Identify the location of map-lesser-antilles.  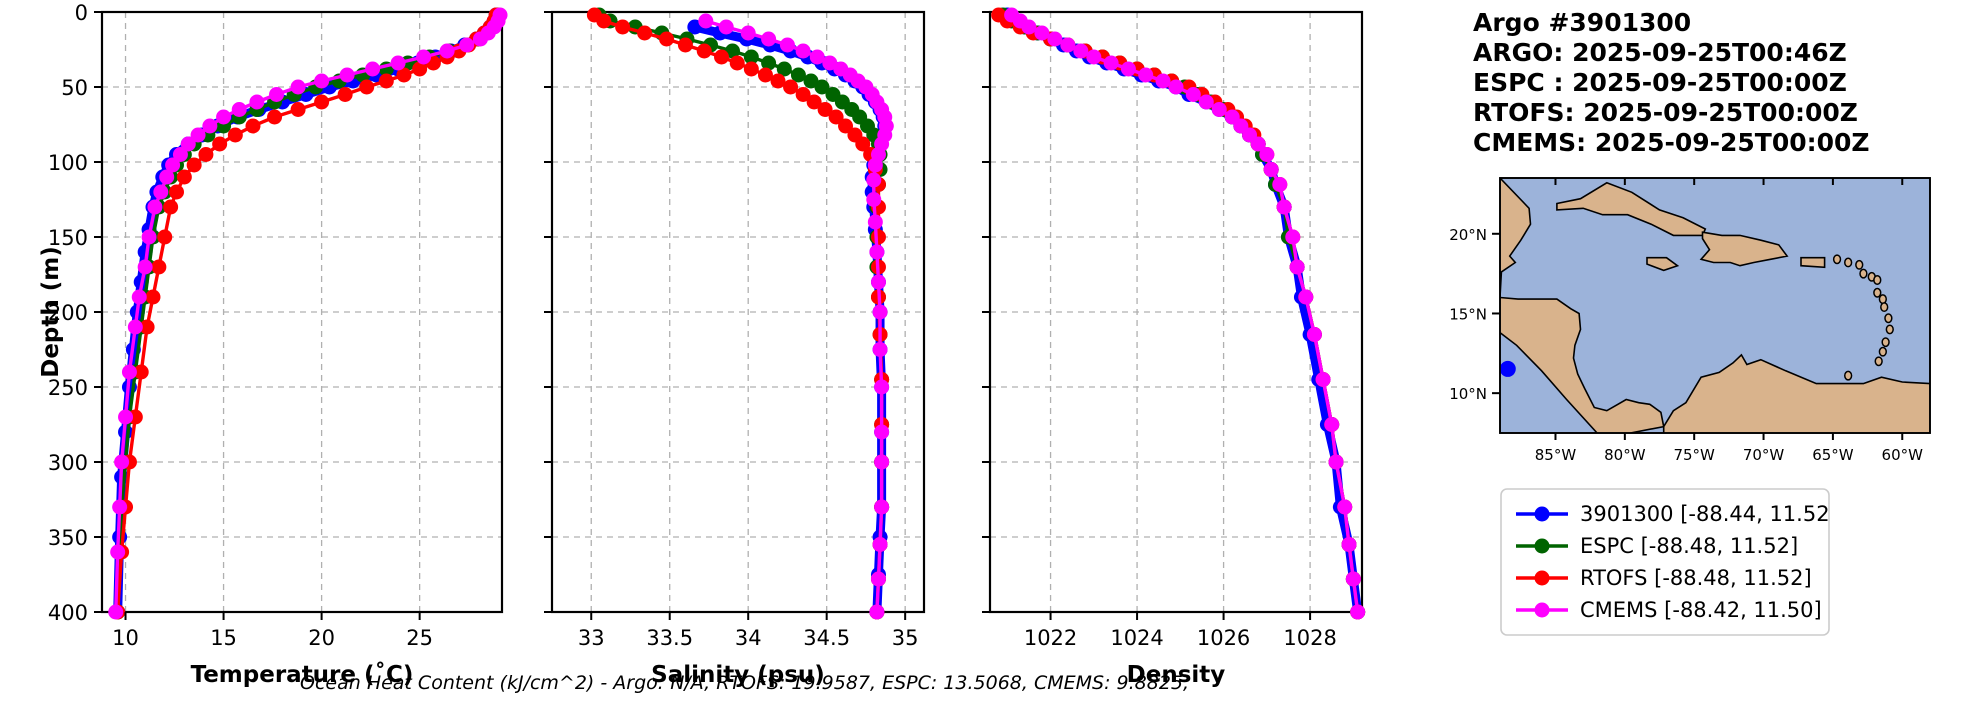
(1863, 317).